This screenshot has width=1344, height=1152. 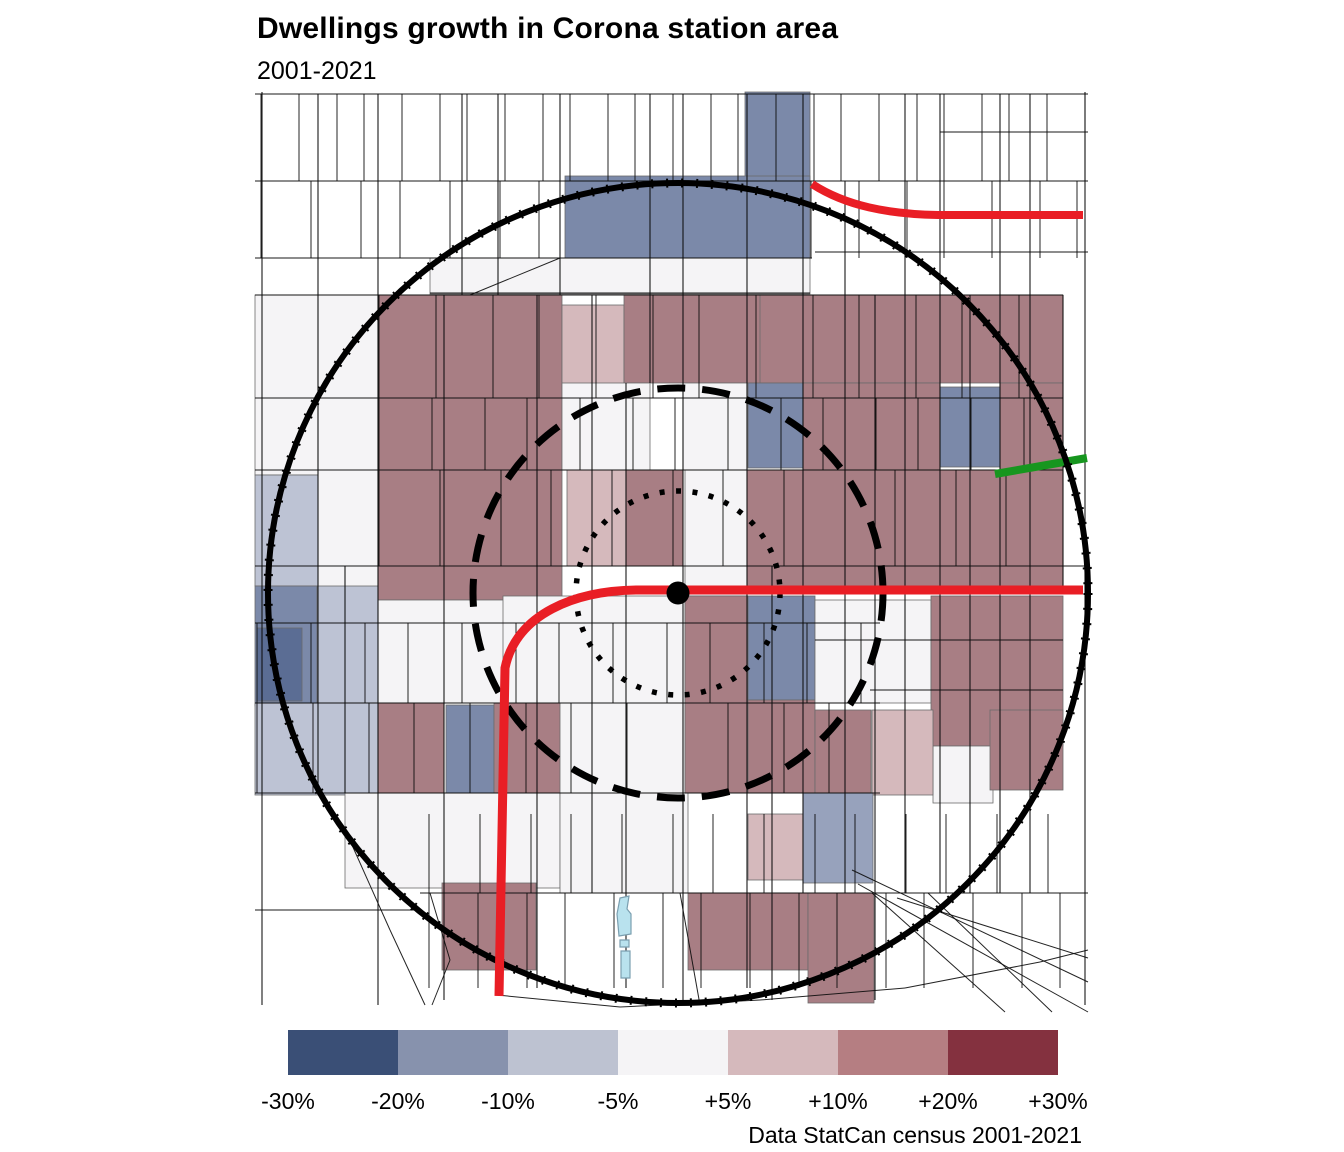 I want to click on station-marker, so click(x=678, y=593).